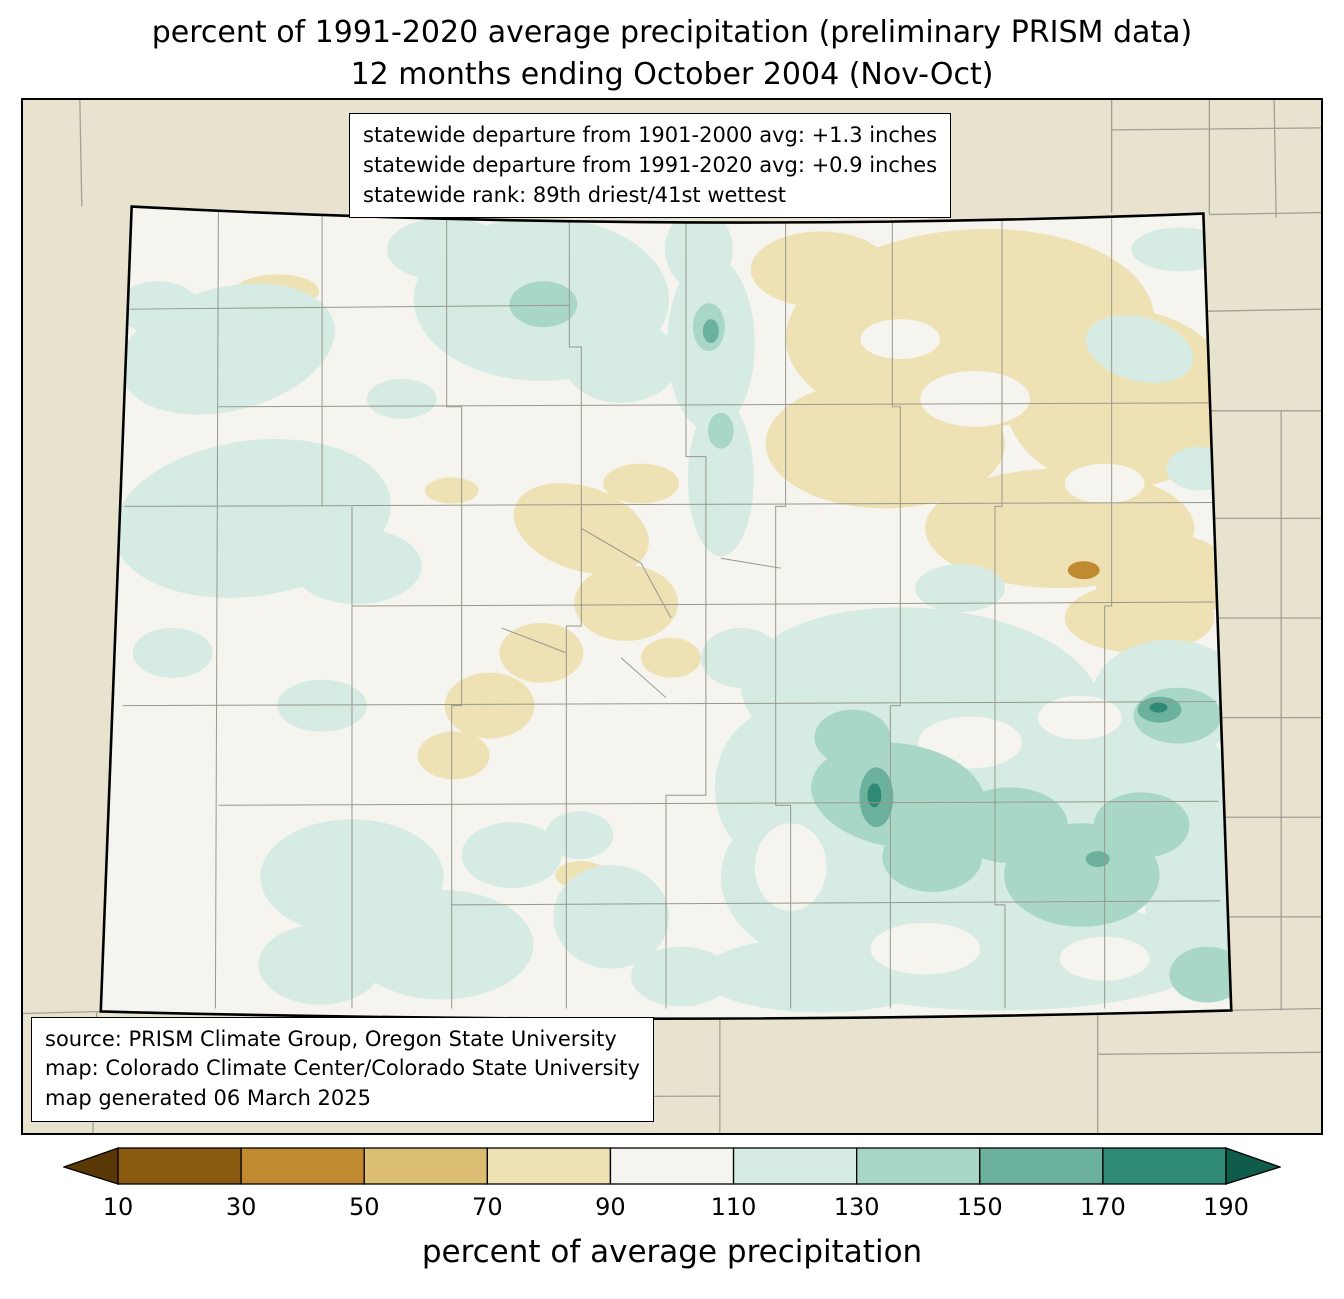 Image resolution: width=1344 pixels, height=1299 pixels. I want to click on colorbar-tick: 90, so click(610, 1207).